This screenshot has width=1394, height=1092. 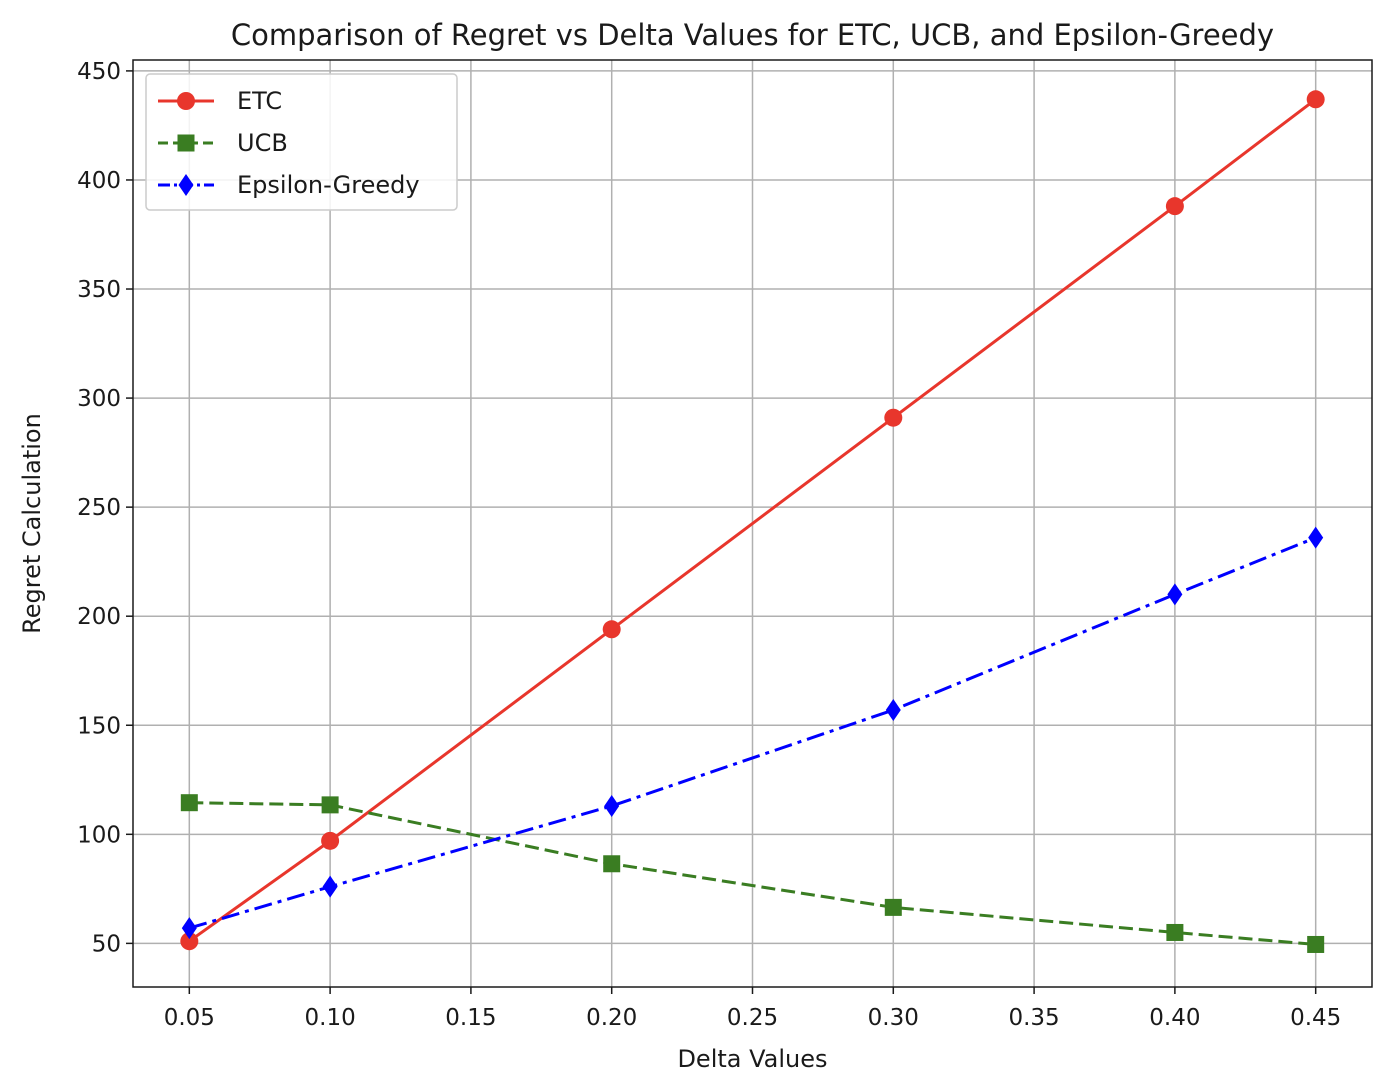 What do you see at coordinates (32, 523) in the screenshot?
I see `y-axis-label: Regret Calculation` at bounding box center [32, 523].